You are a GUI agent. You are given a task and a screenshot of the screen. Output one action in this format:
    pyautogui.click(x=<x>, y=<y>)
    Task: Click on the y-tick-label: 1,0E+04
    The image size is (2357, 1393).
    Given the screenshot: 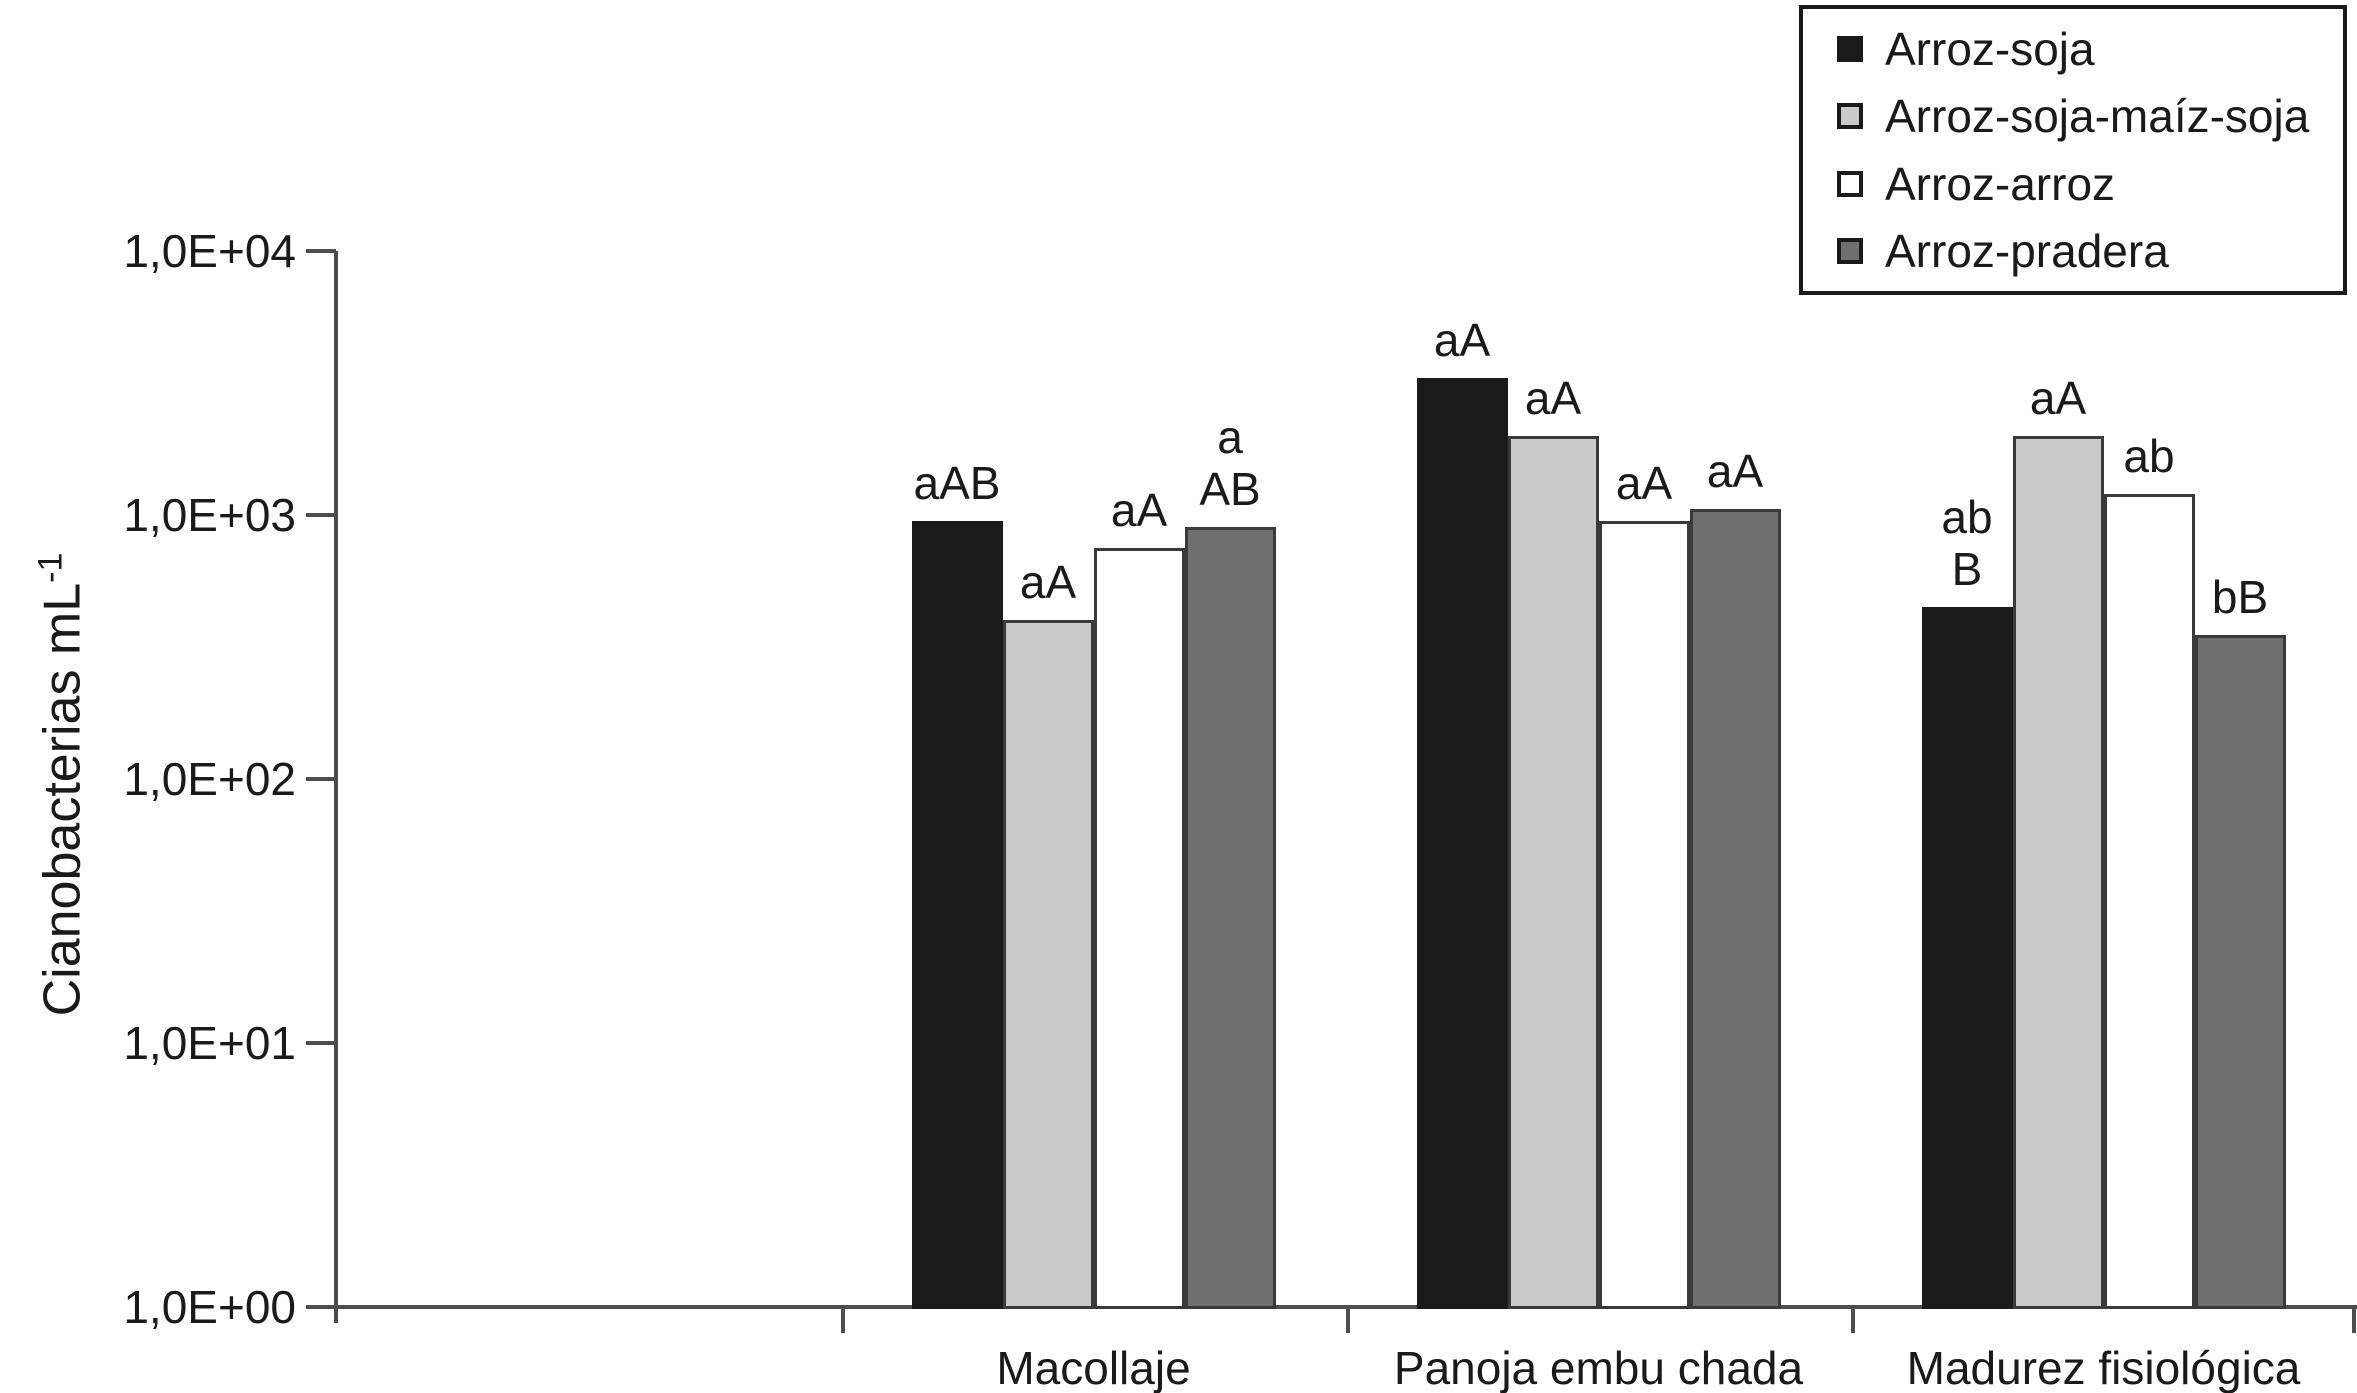 What is the action you would take?
    pyautogui.click(x=209, y=251)
    